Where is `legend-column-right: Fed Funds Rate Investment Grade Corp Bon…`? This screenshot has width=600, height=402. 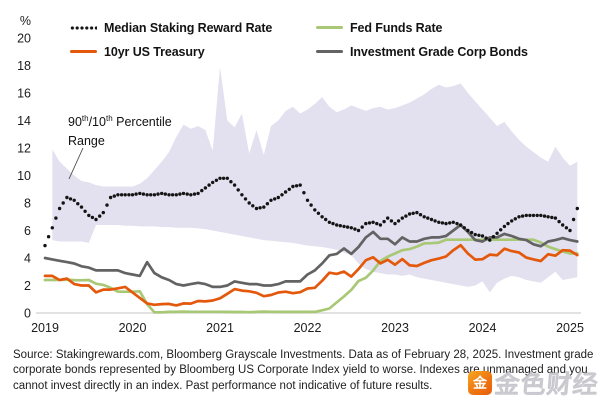
legend-column-right: Fed Funds Rate Investment Grade Corp Bon… is located at coordinates (422, 39).